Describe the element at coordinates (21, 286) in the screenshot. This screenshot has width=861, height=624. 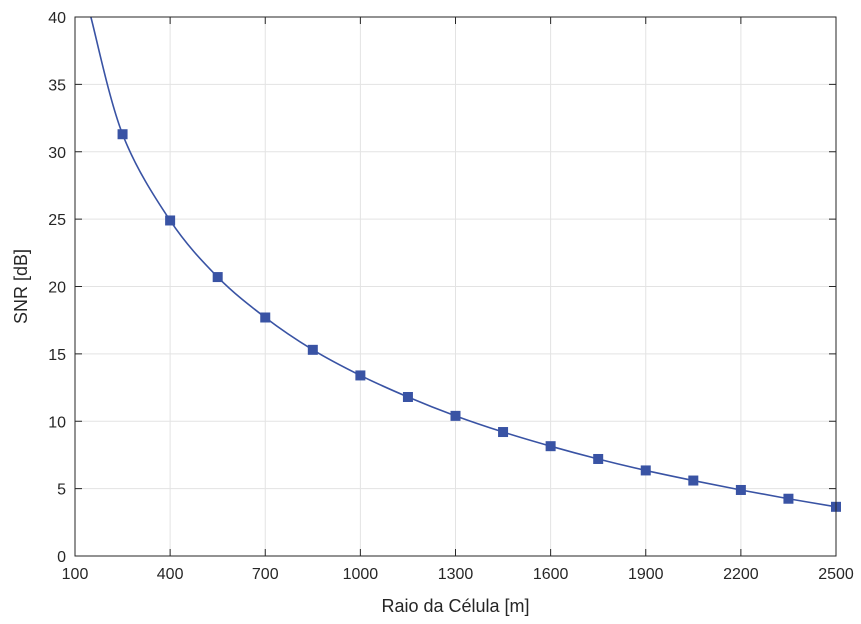
I see `y-axis-label: SNR [dB]` at that location.